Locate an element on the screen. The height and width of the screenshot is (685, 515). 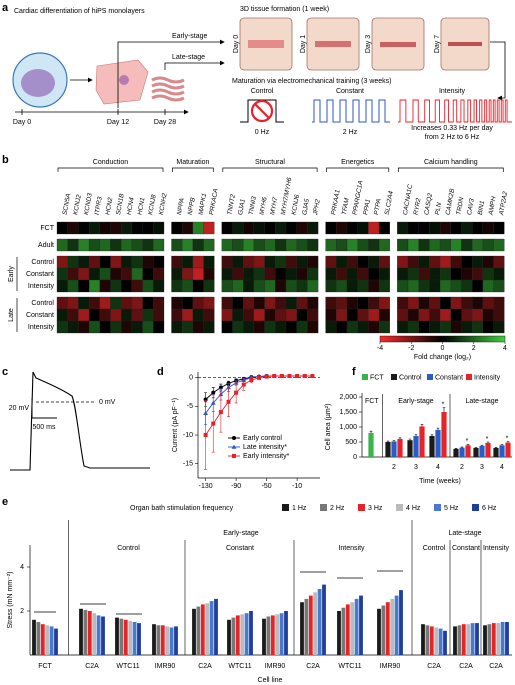
legend-label: Early intensity* is located at coordinates (266, 456).